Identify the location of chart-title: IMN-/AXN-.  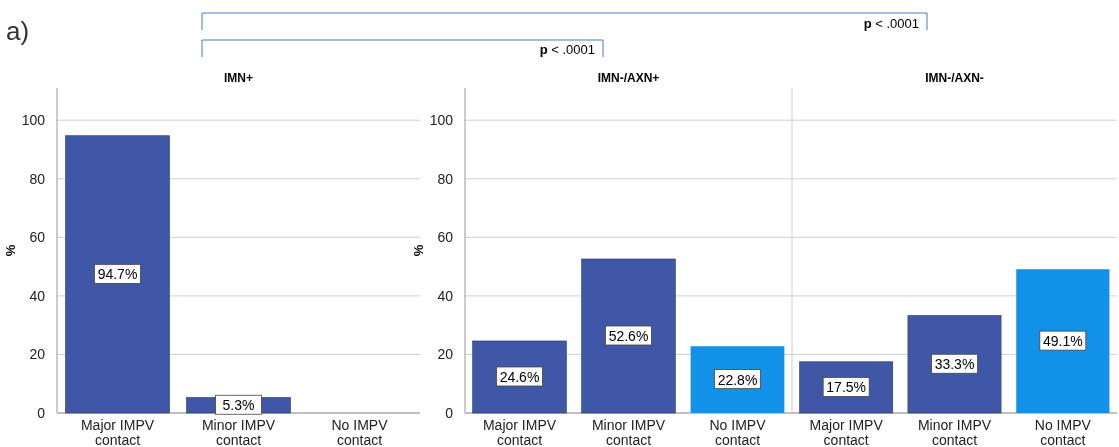
(954, 78).